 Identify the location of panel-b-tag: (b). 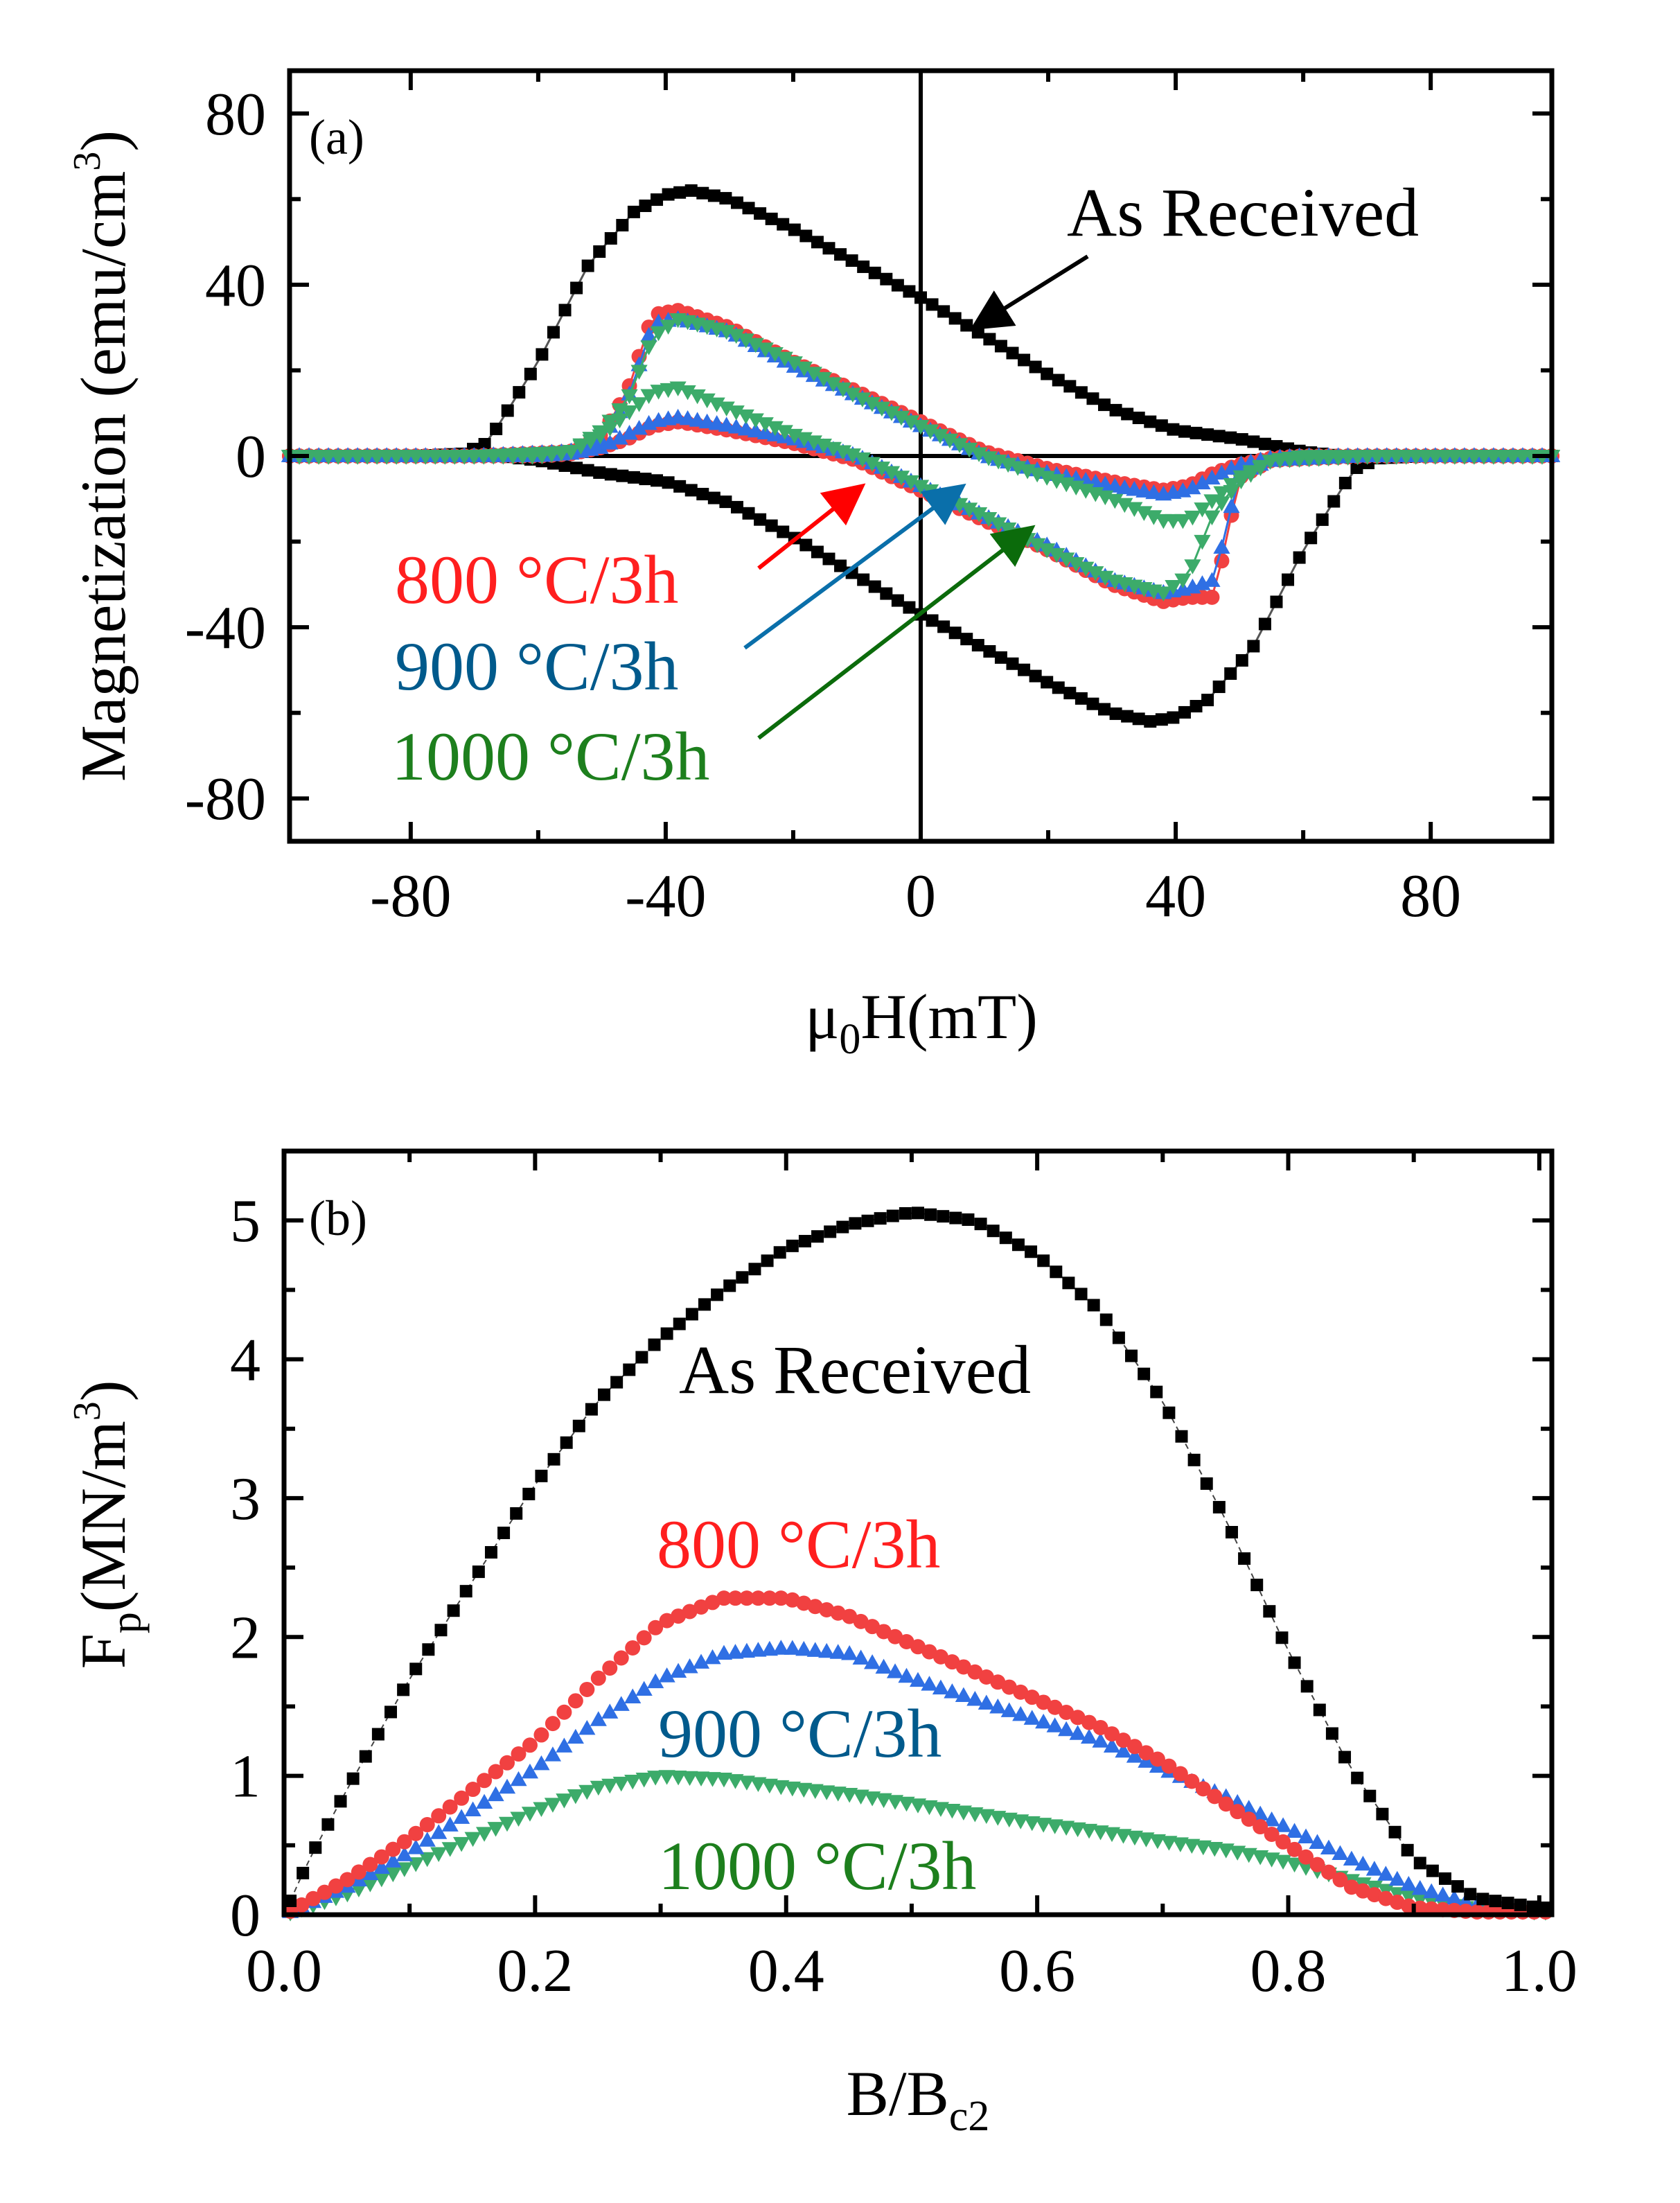
(338, 1218).